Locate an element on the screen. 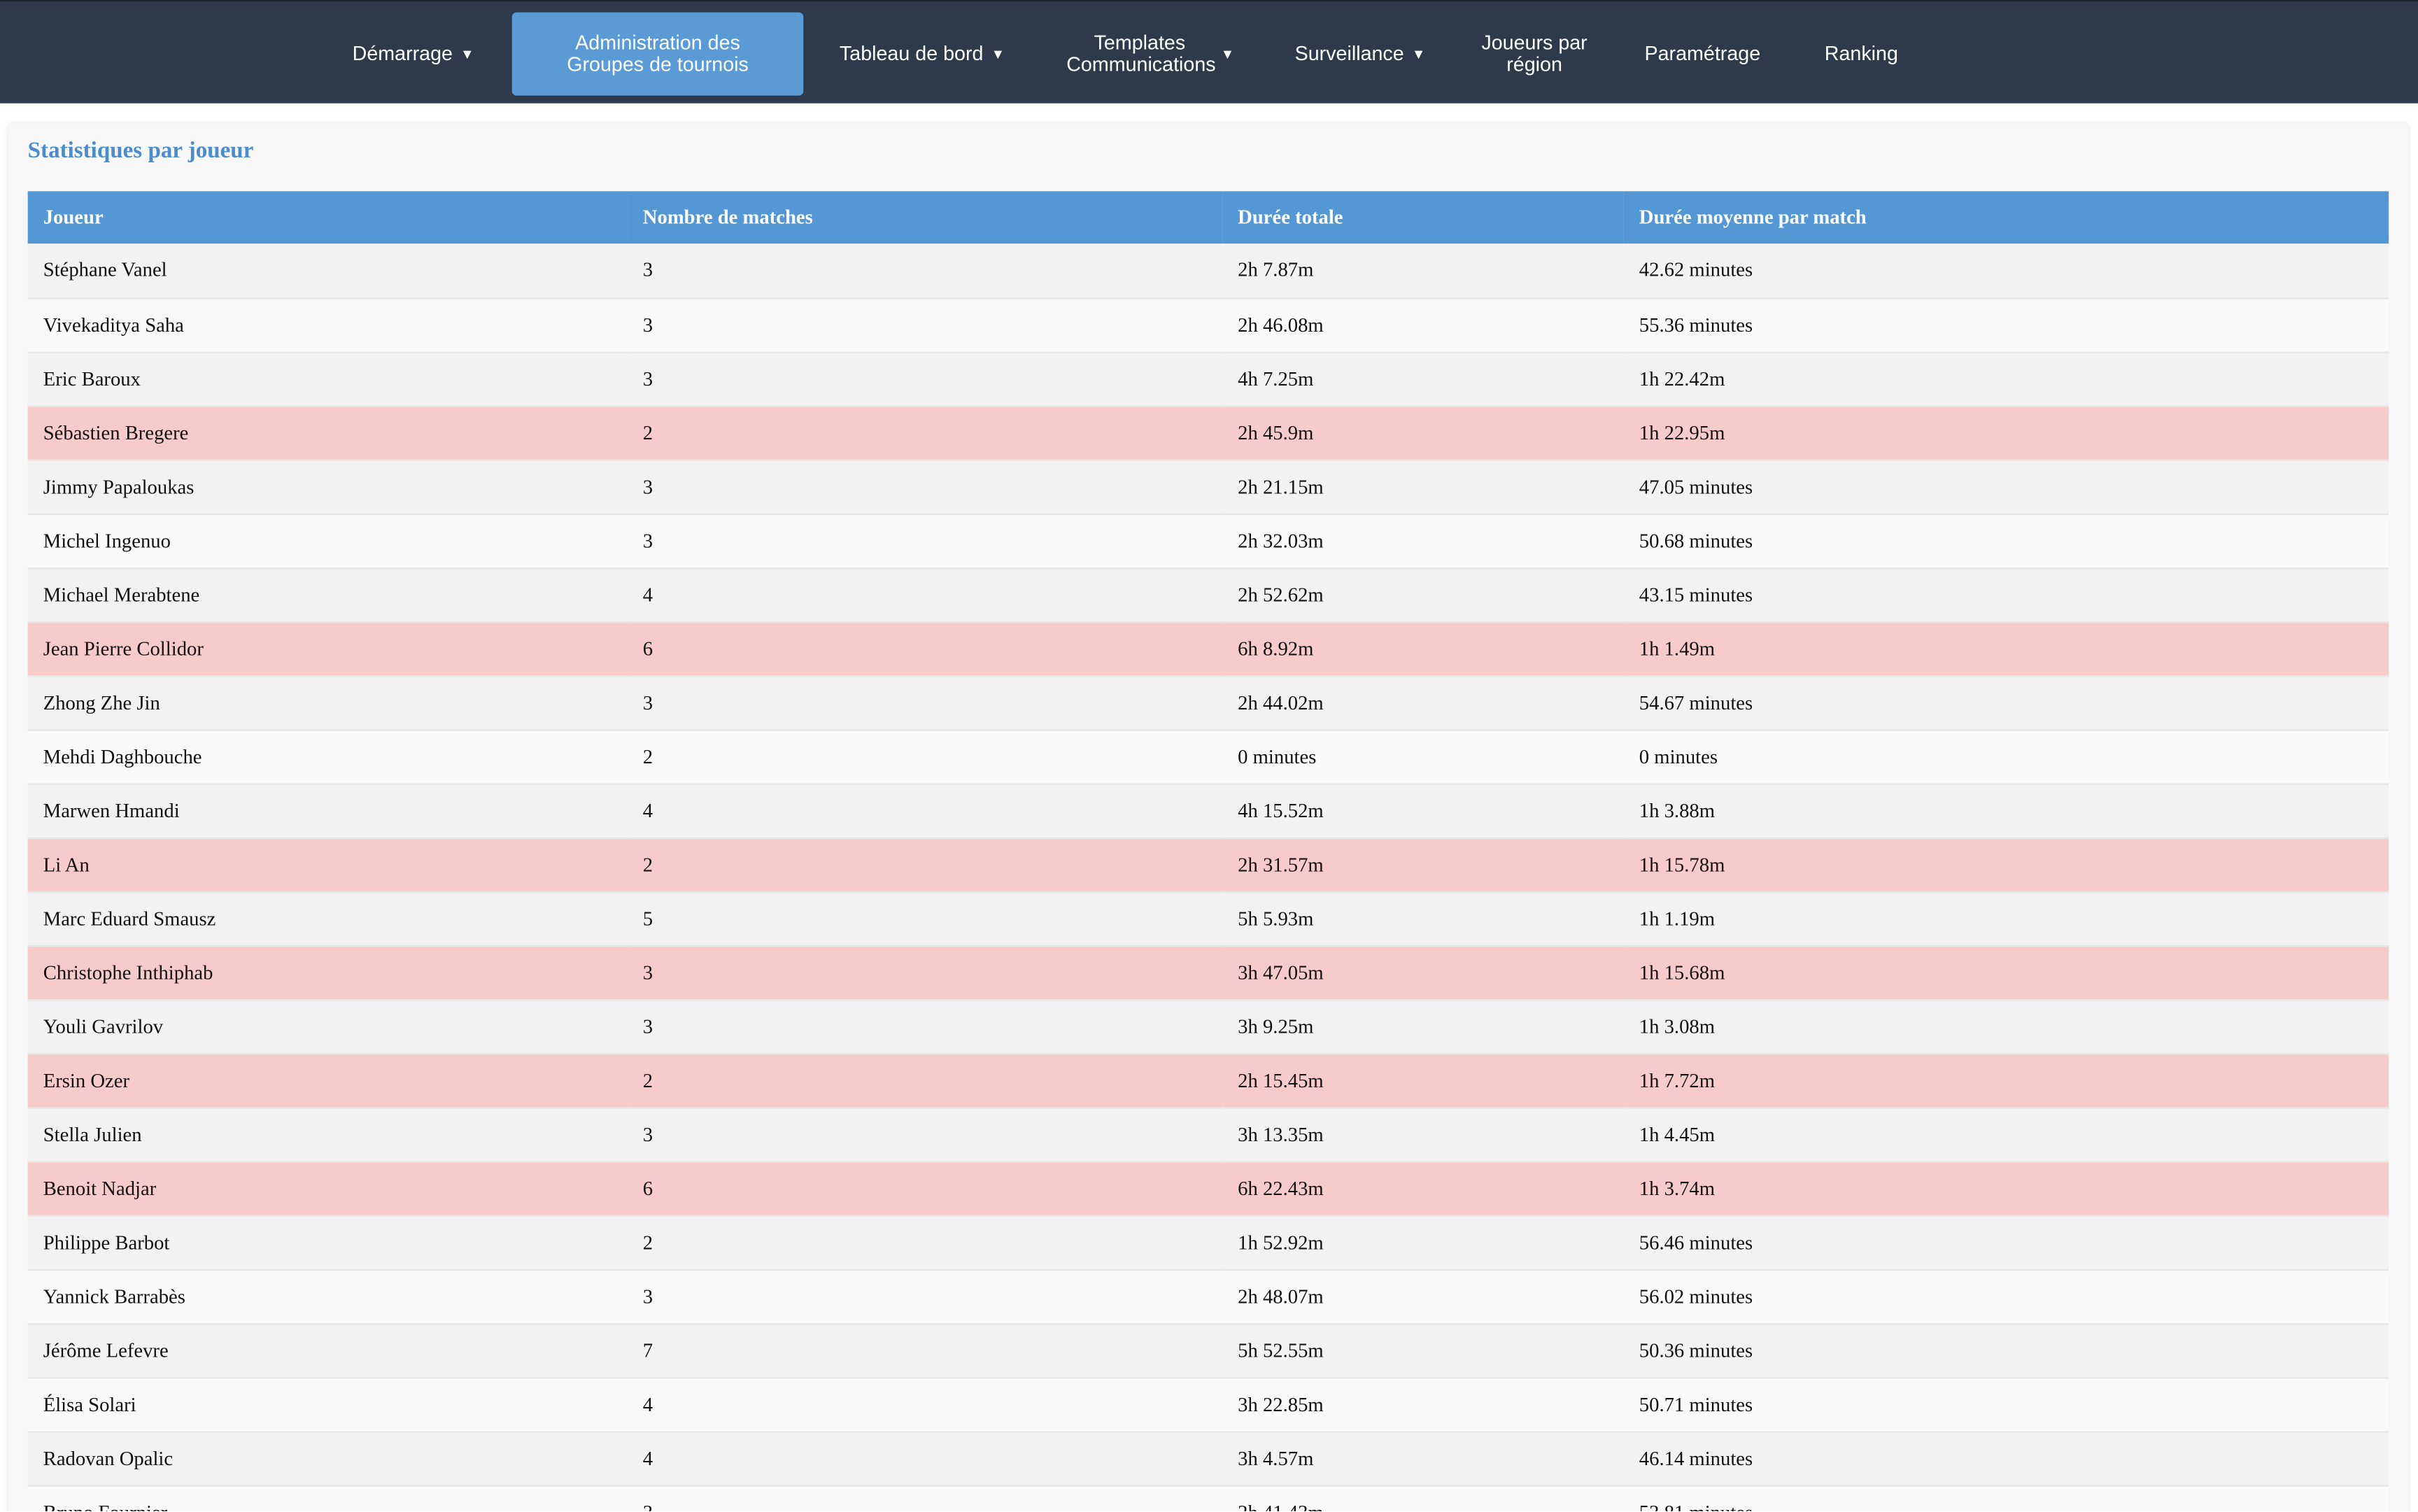  table-cell: Bruno Fournier is located at coordinates (327, 1498).